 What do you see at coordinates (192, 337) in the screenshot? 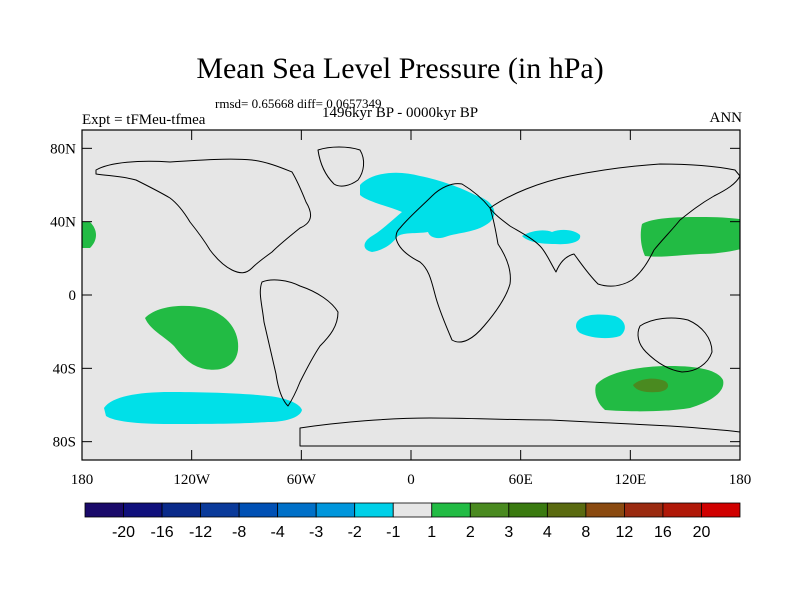
I see `south-pacific-positive` at bounding box center [192, 337].